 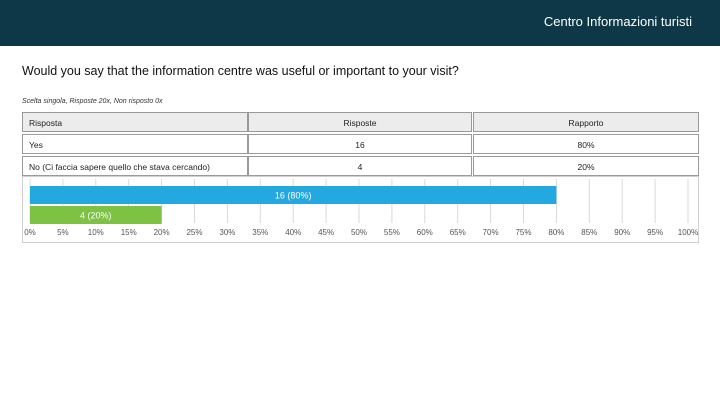 What do you see at coordinates (617, 21) in the screenshot?
I see `header-title: Centro Informazioni turisti` at bounding box center [617, 21].